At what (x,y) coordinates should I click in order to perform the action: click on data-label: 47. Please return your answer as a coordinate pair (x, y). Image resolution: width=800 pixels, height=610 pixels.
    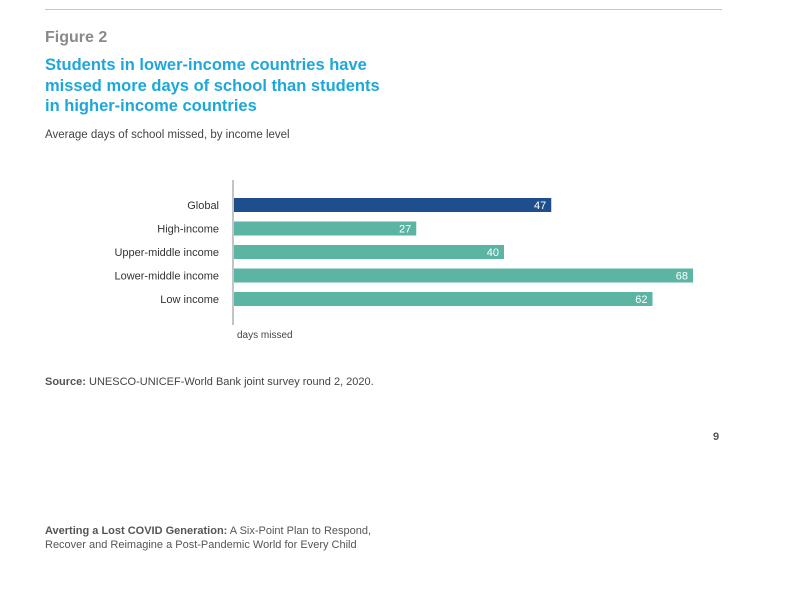
    Looking at the image, I should click on (540, 206).